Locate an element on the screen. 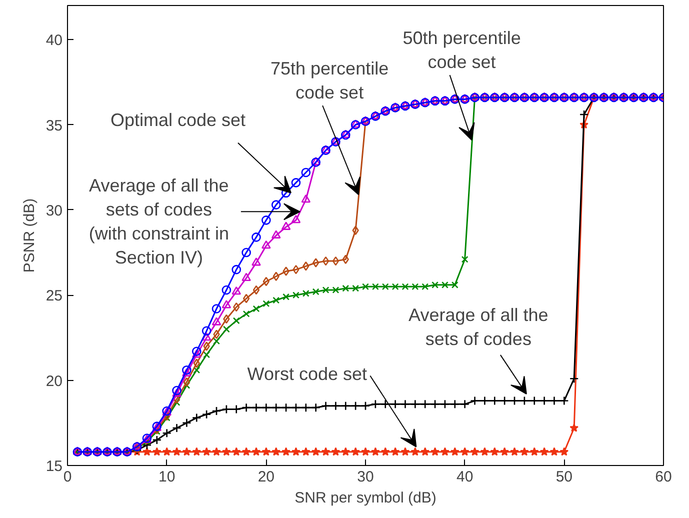 This screenshot has height=518, width=689. y-tick-label: 25 is located at coordinates (54, 296).